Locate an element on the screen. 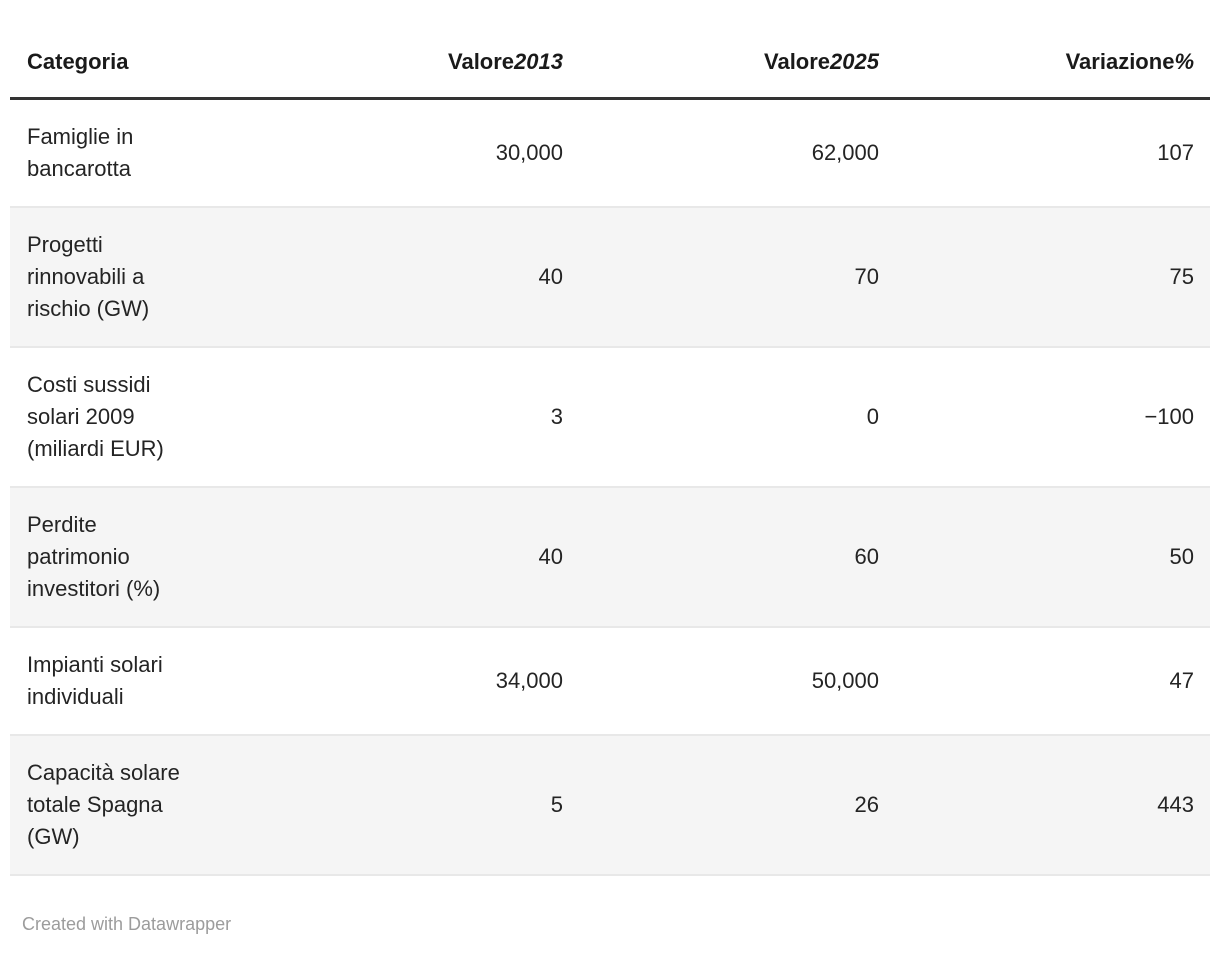  datawrapper-credit-link: Created with Datawrapper is located at coordinates (127, 924).